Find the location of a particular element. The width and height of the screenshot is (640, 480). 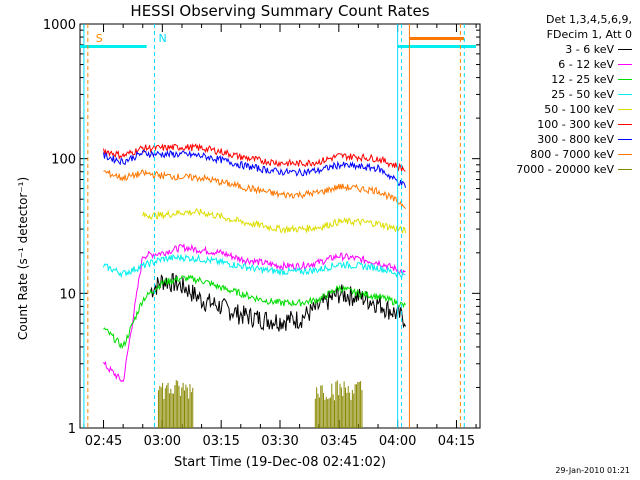

legend-entry: 12 - 25 keV is located at coordinates (552, 79).